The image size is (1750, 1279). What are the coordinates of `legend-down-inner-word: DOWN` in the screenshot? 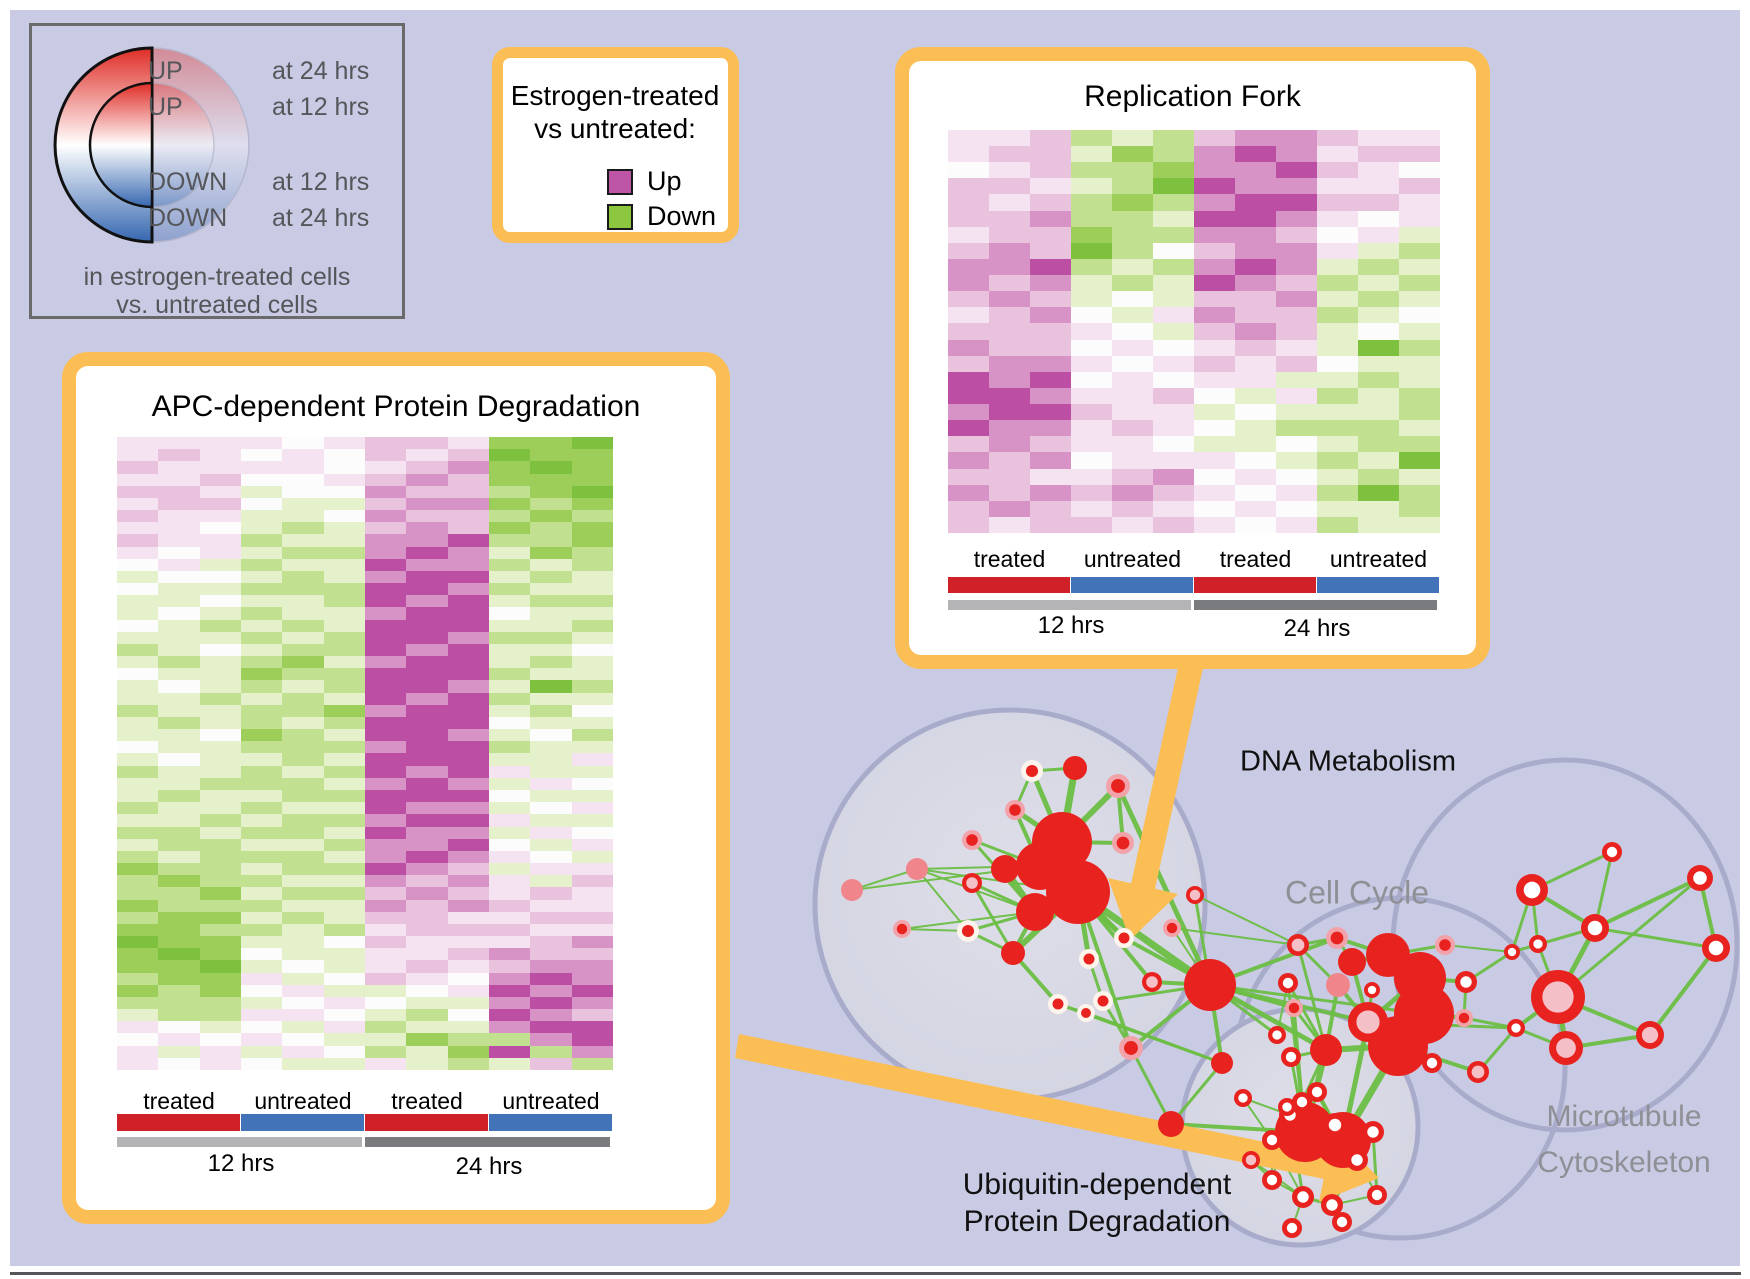 It's located at (188, 182).